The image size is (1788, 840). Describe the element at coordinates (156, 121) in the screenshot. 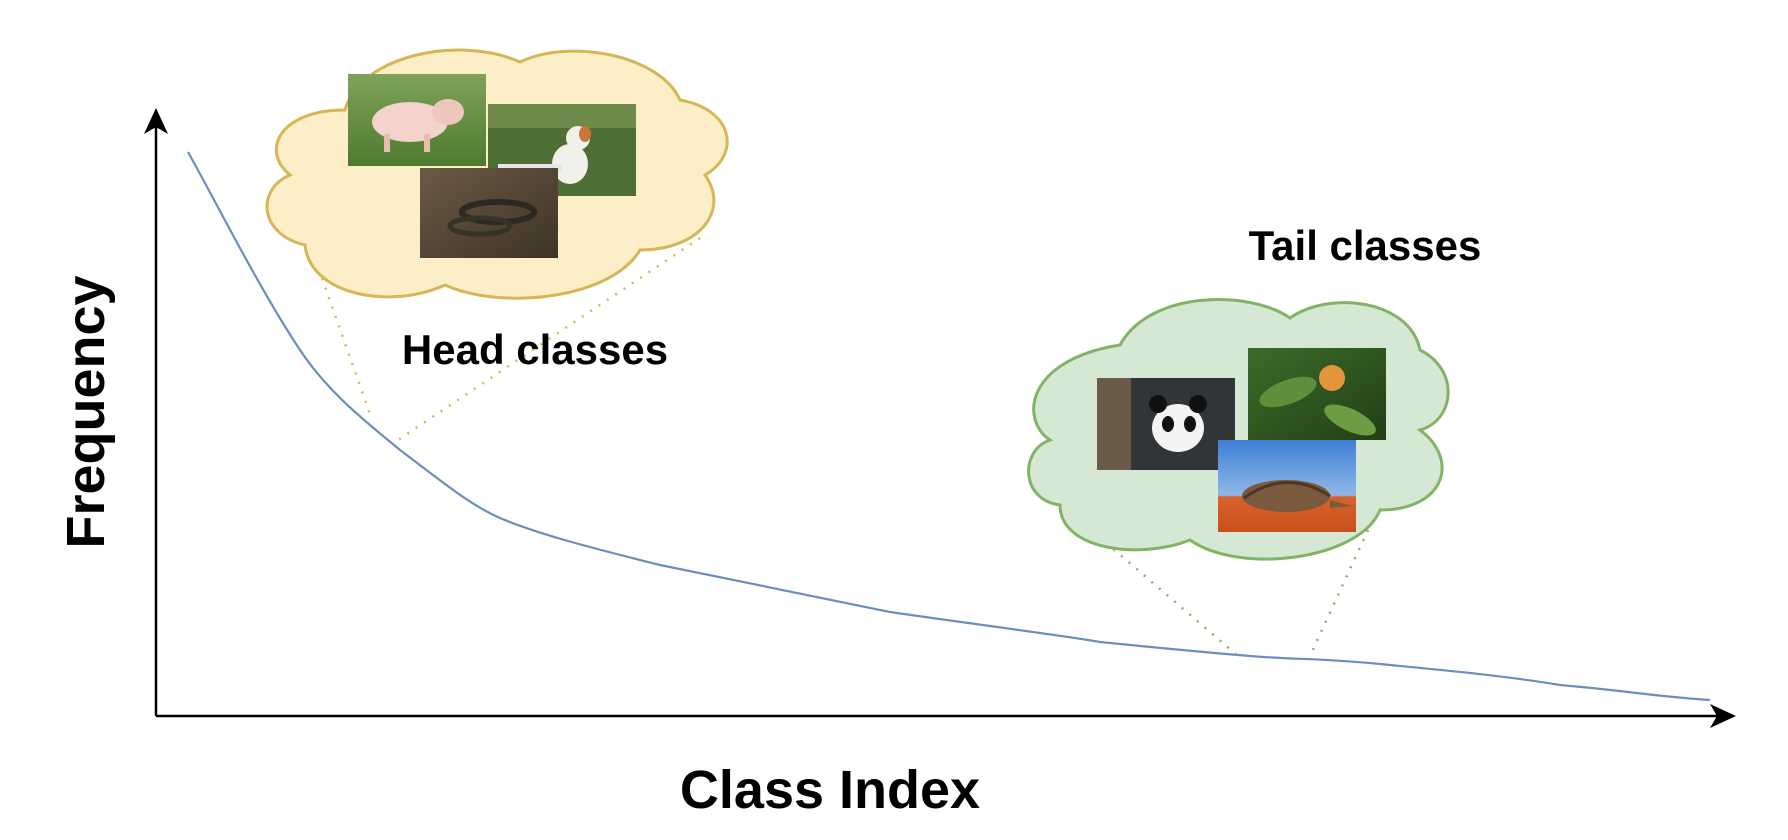

I see `y-axis-arrowhead` at that location.